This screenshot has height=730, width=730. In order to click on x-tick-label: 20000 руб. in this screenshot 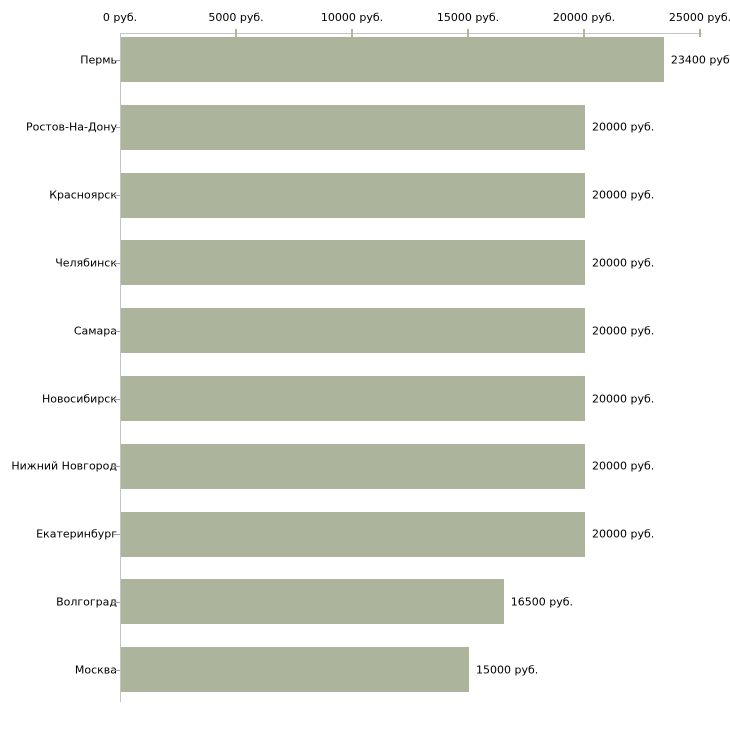, I will do `click(584, 17)`.